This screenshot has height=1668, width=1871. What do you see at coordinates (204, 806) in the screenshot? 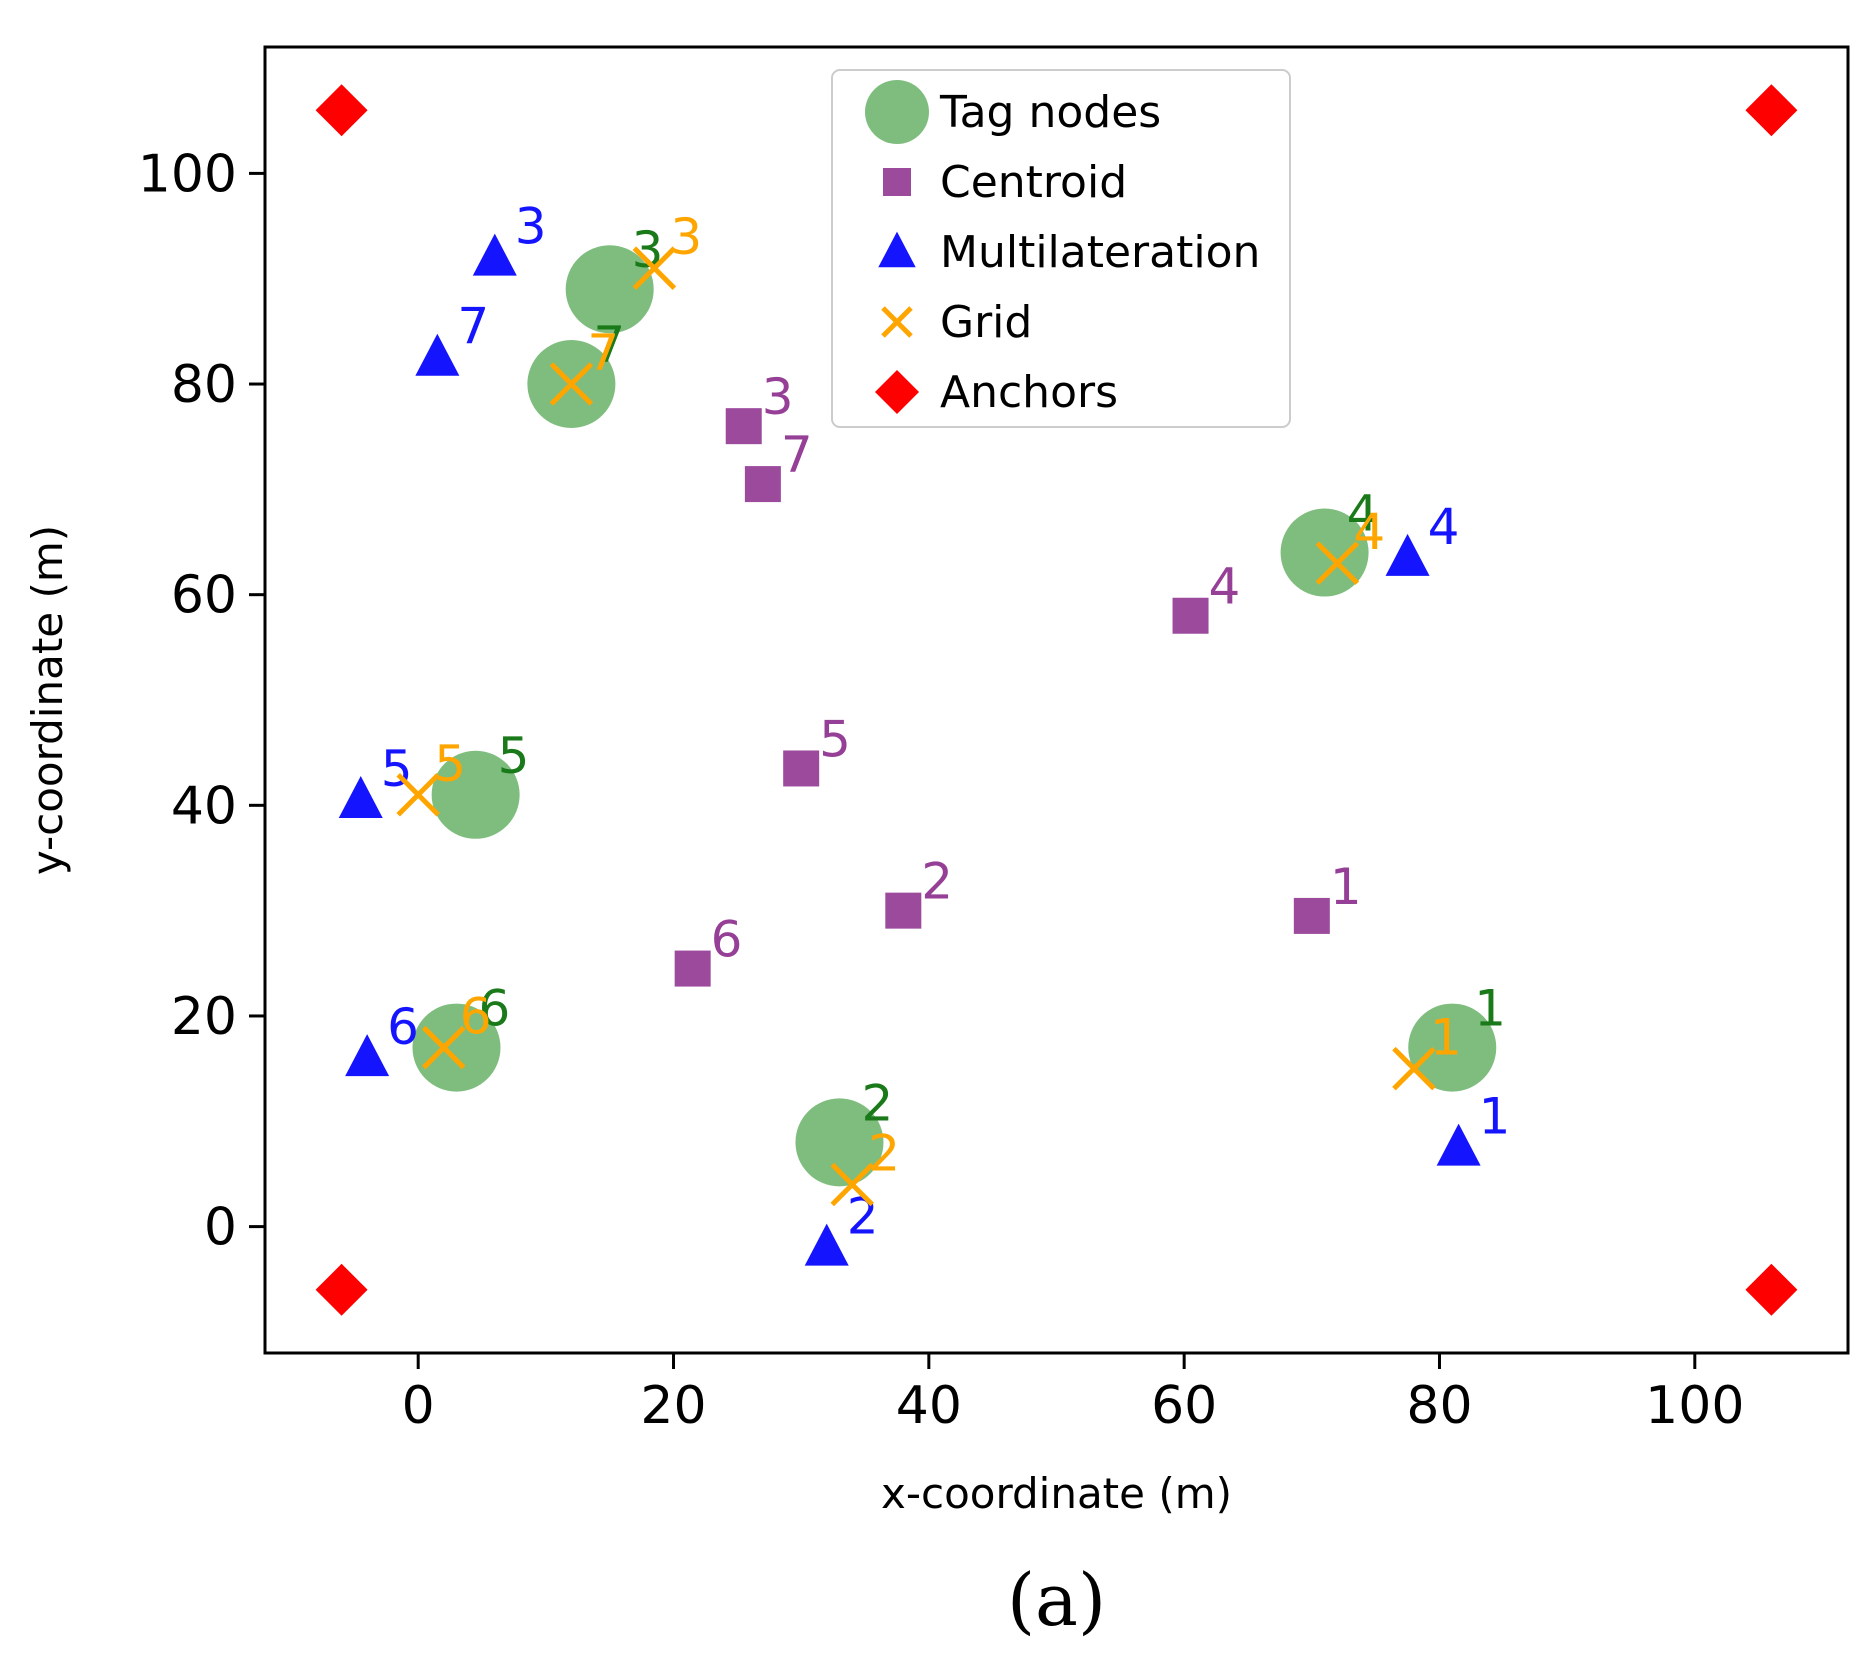
I see `y-tick-label: 40` at bounding box center [204, 806].